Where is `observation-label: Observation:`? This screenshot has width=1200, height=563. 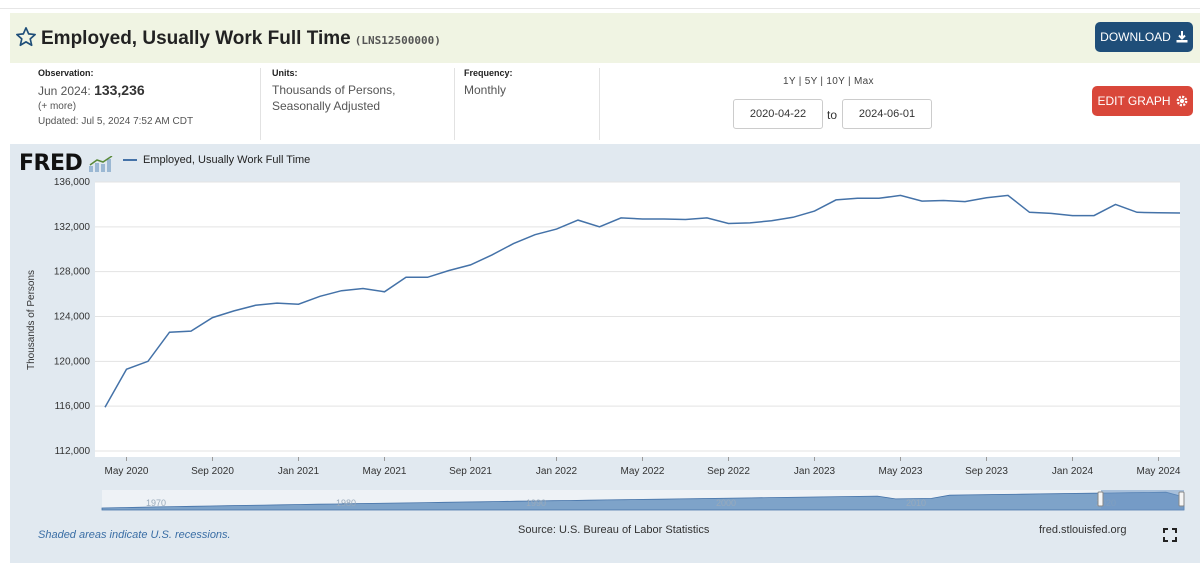 observation-label: Observation: is located at coordinates (66, 73).